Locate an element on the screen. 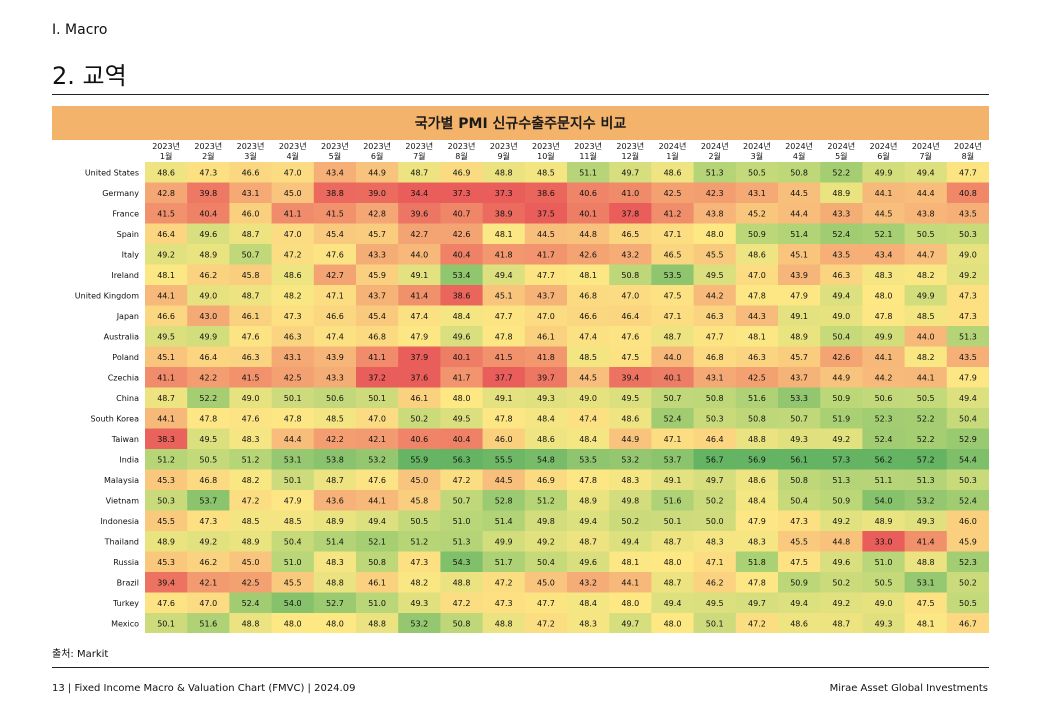 This screenshot has width=1040, height=720. cell-value-label: 56.9 is located at coordinates (757, 459).